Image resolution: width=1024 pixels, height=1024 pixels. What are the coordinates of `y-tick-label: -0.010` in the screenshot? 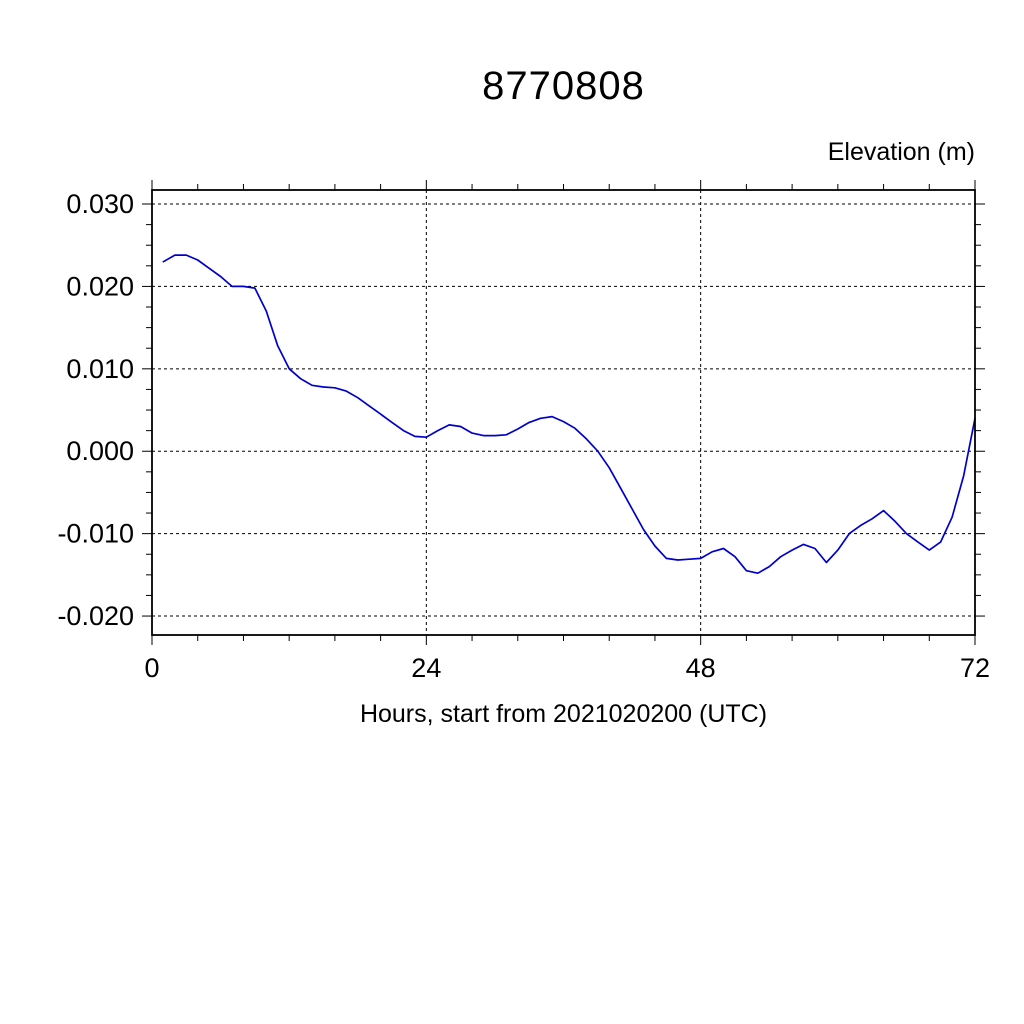 It's located at (95, 534).